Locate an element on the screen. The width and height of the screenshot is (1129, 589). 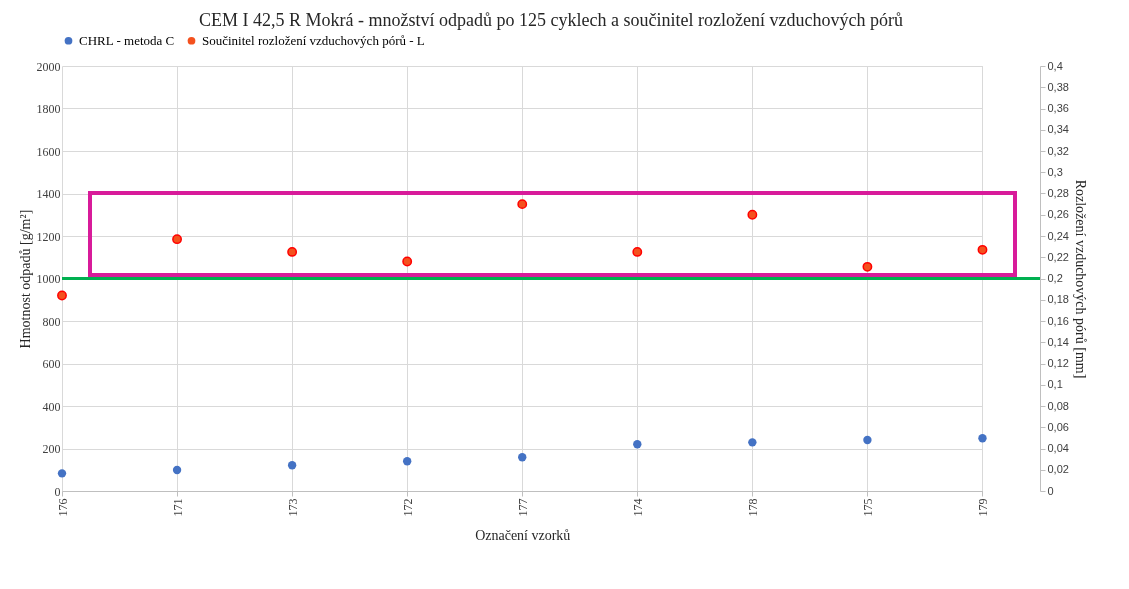
y-tick-label: 1800 is located at coordinates (48, 109).